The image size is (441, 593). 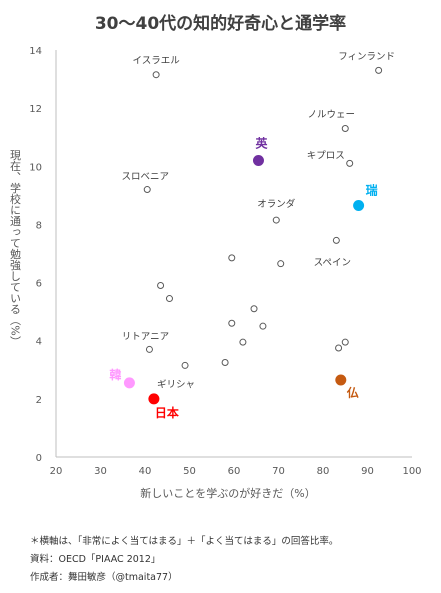 What do you see at coordinates (115, 374) in the screenshot?
I see `highlight-label: 韓` at bounding box center [115, 374].